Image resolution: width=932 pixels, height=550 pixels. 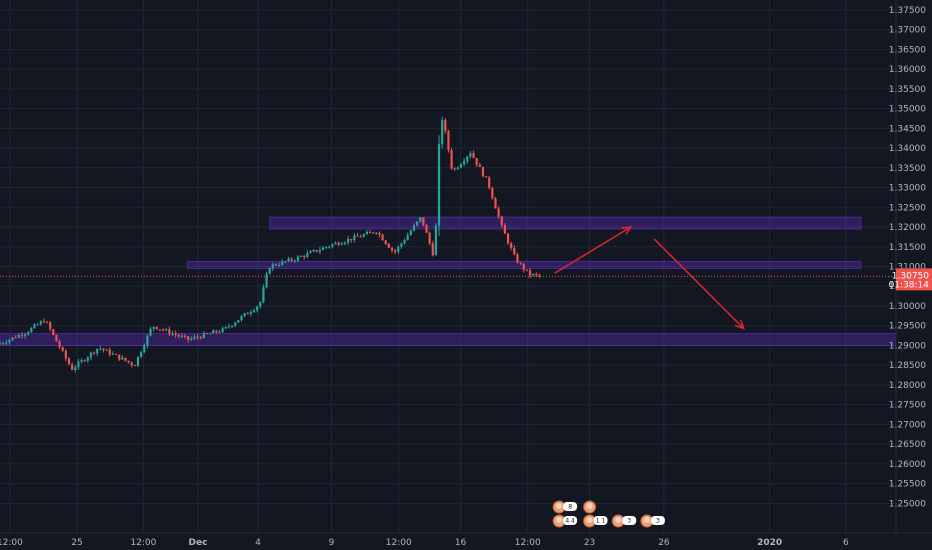 I want to click on event-badge-count: 1 1, so click(x=601, y=521).